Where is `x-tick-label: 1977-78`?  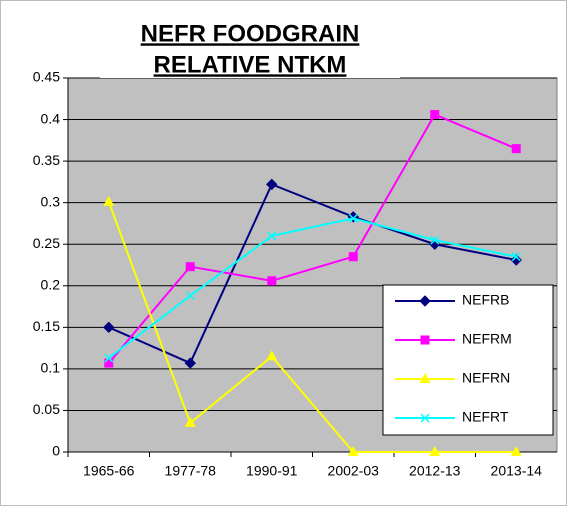
x-tick-label: 1977-78 is located at coordinates (191, 471).